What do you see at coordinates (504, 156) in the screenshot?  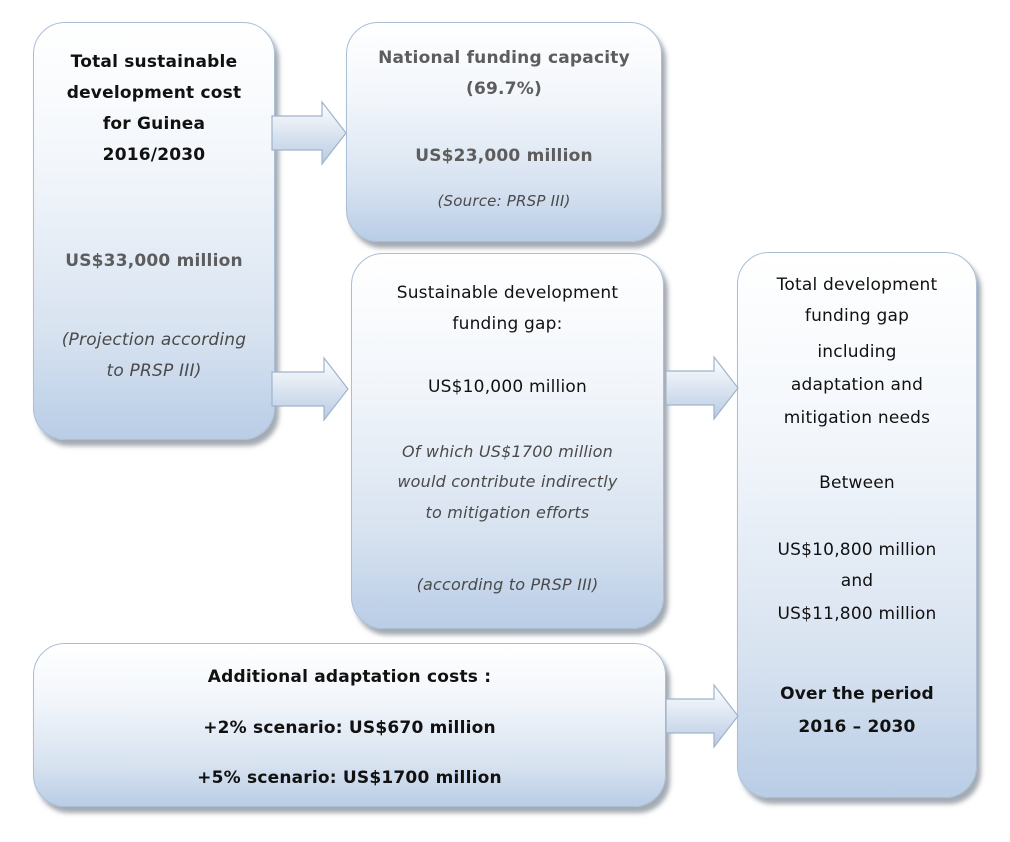 I see `national-funding-amount: US$23,000 million` at bounding box center [504, 156].